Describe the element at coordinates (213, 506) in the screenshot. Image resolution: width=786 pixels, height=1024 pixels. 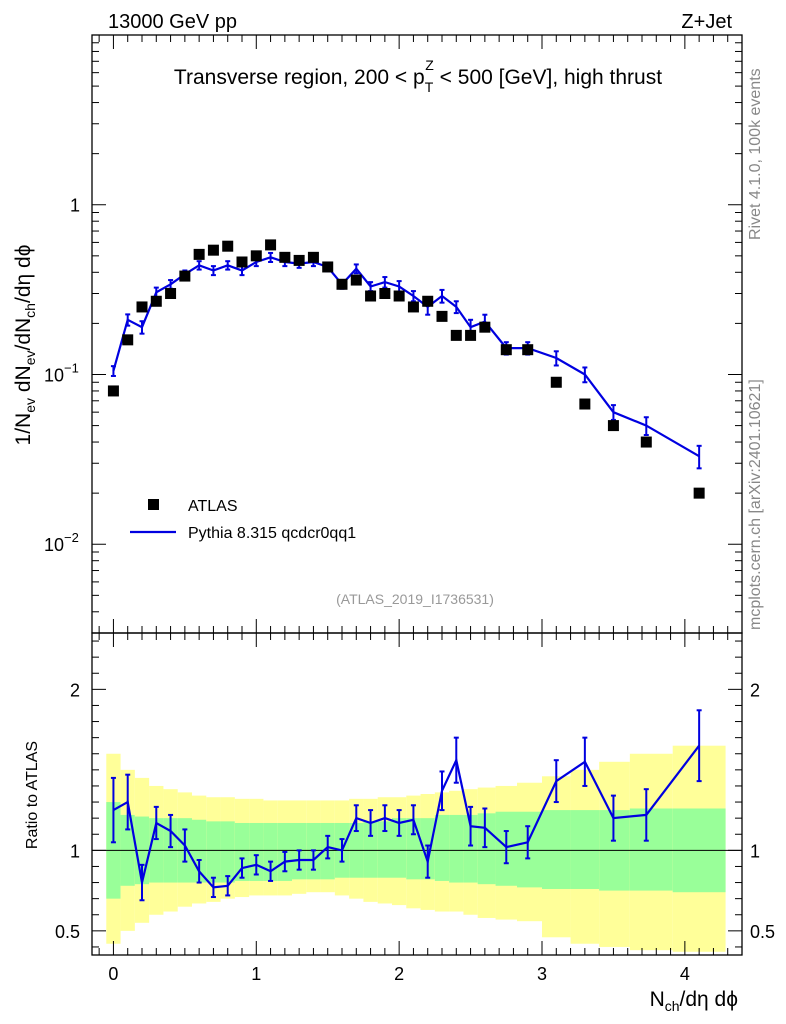
I see `legend-atlas-label: ATLAS` at that location.